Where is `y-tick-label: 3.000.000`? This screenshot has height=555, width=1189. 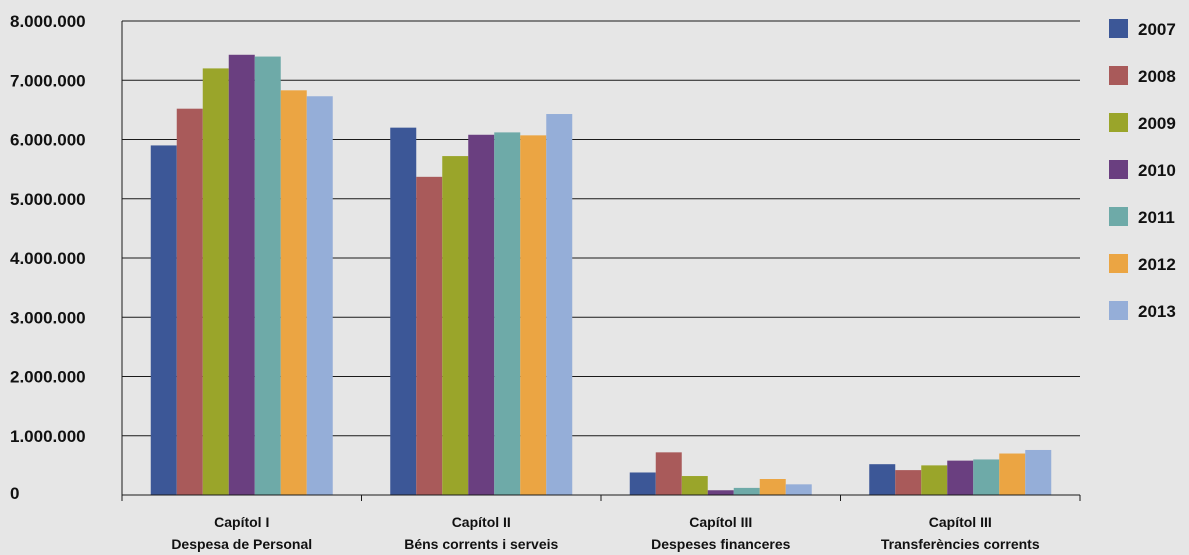 y-tick-label: 3.000.000 is located at coordinates (48, 317).